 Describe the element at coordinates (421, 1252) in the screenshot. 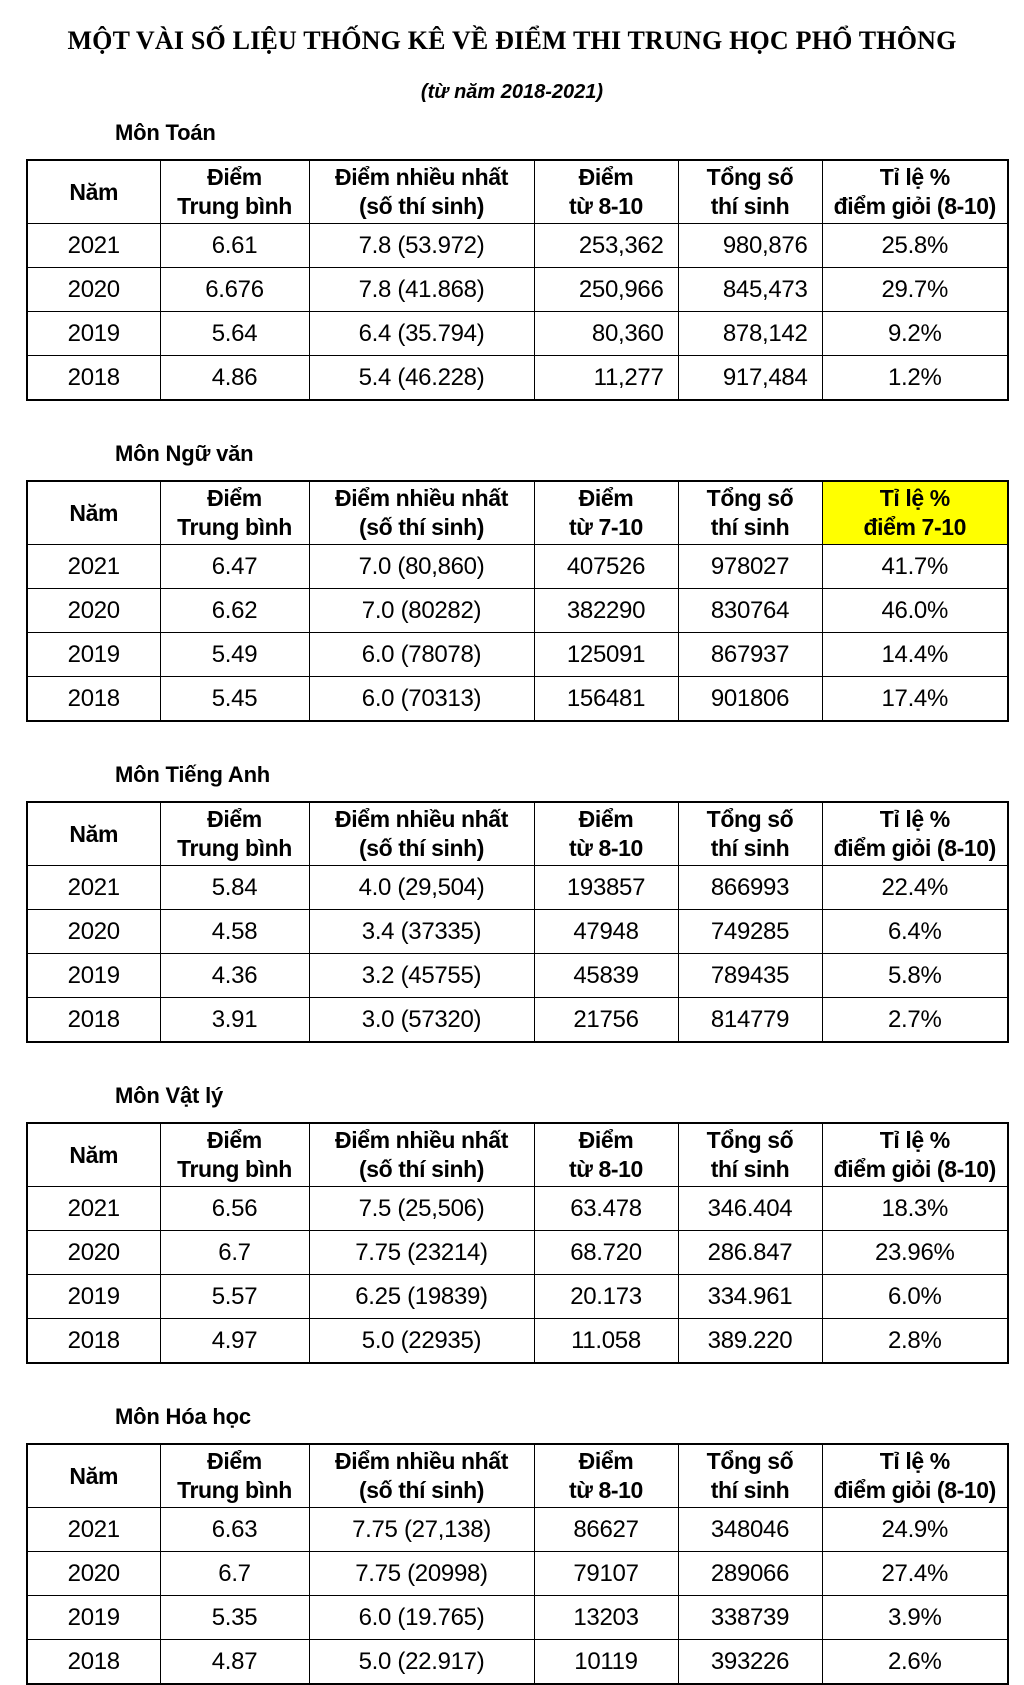

I see `value-cell: 7.75 (23214)` at that location.